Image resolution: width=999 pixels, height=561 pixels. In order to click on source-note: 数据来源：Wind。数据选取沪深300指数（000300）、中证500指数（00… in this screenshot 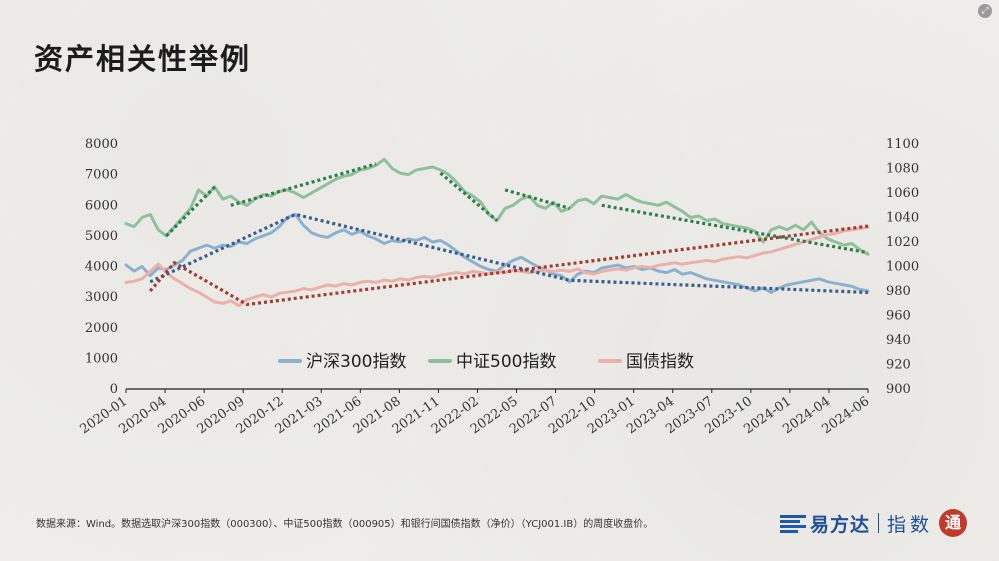, I will do `click(345, 524)`.